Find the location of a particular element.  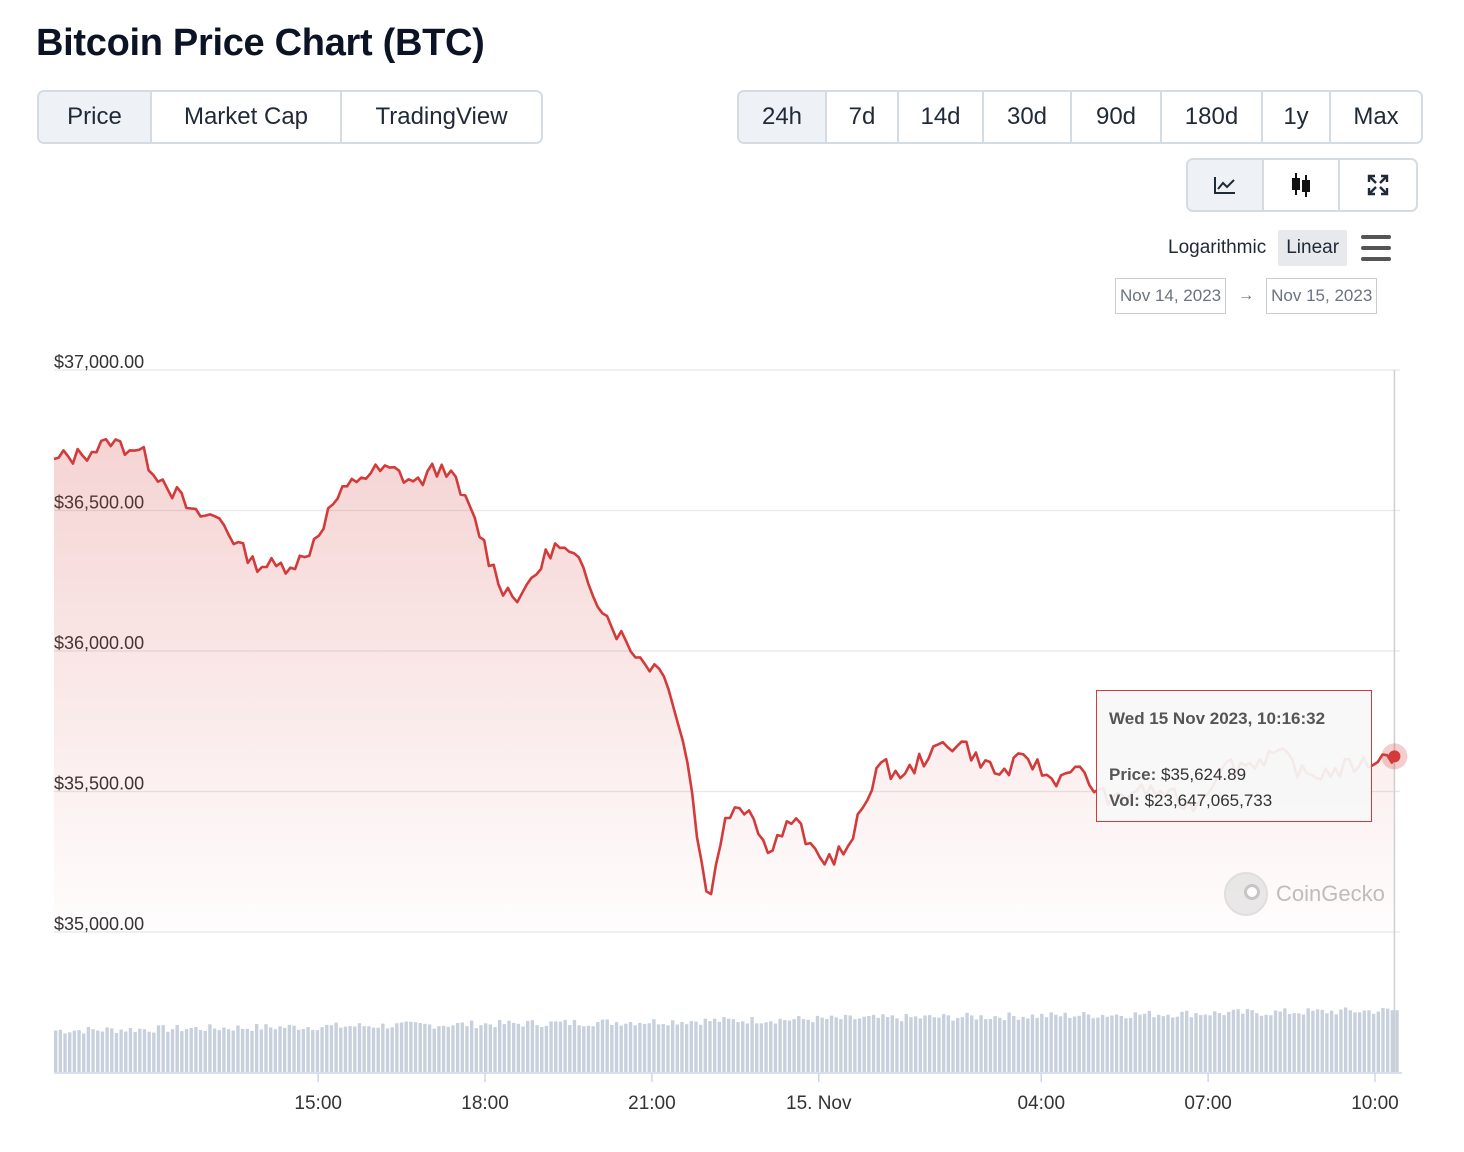

chart-tools is located at coordinates (1302, 185).